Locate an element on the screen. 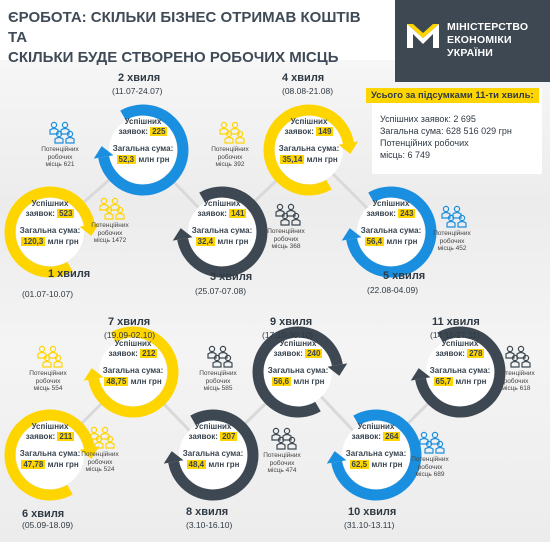  sum-amount: 52,3 млн грн is located at coordinates (143, 159).